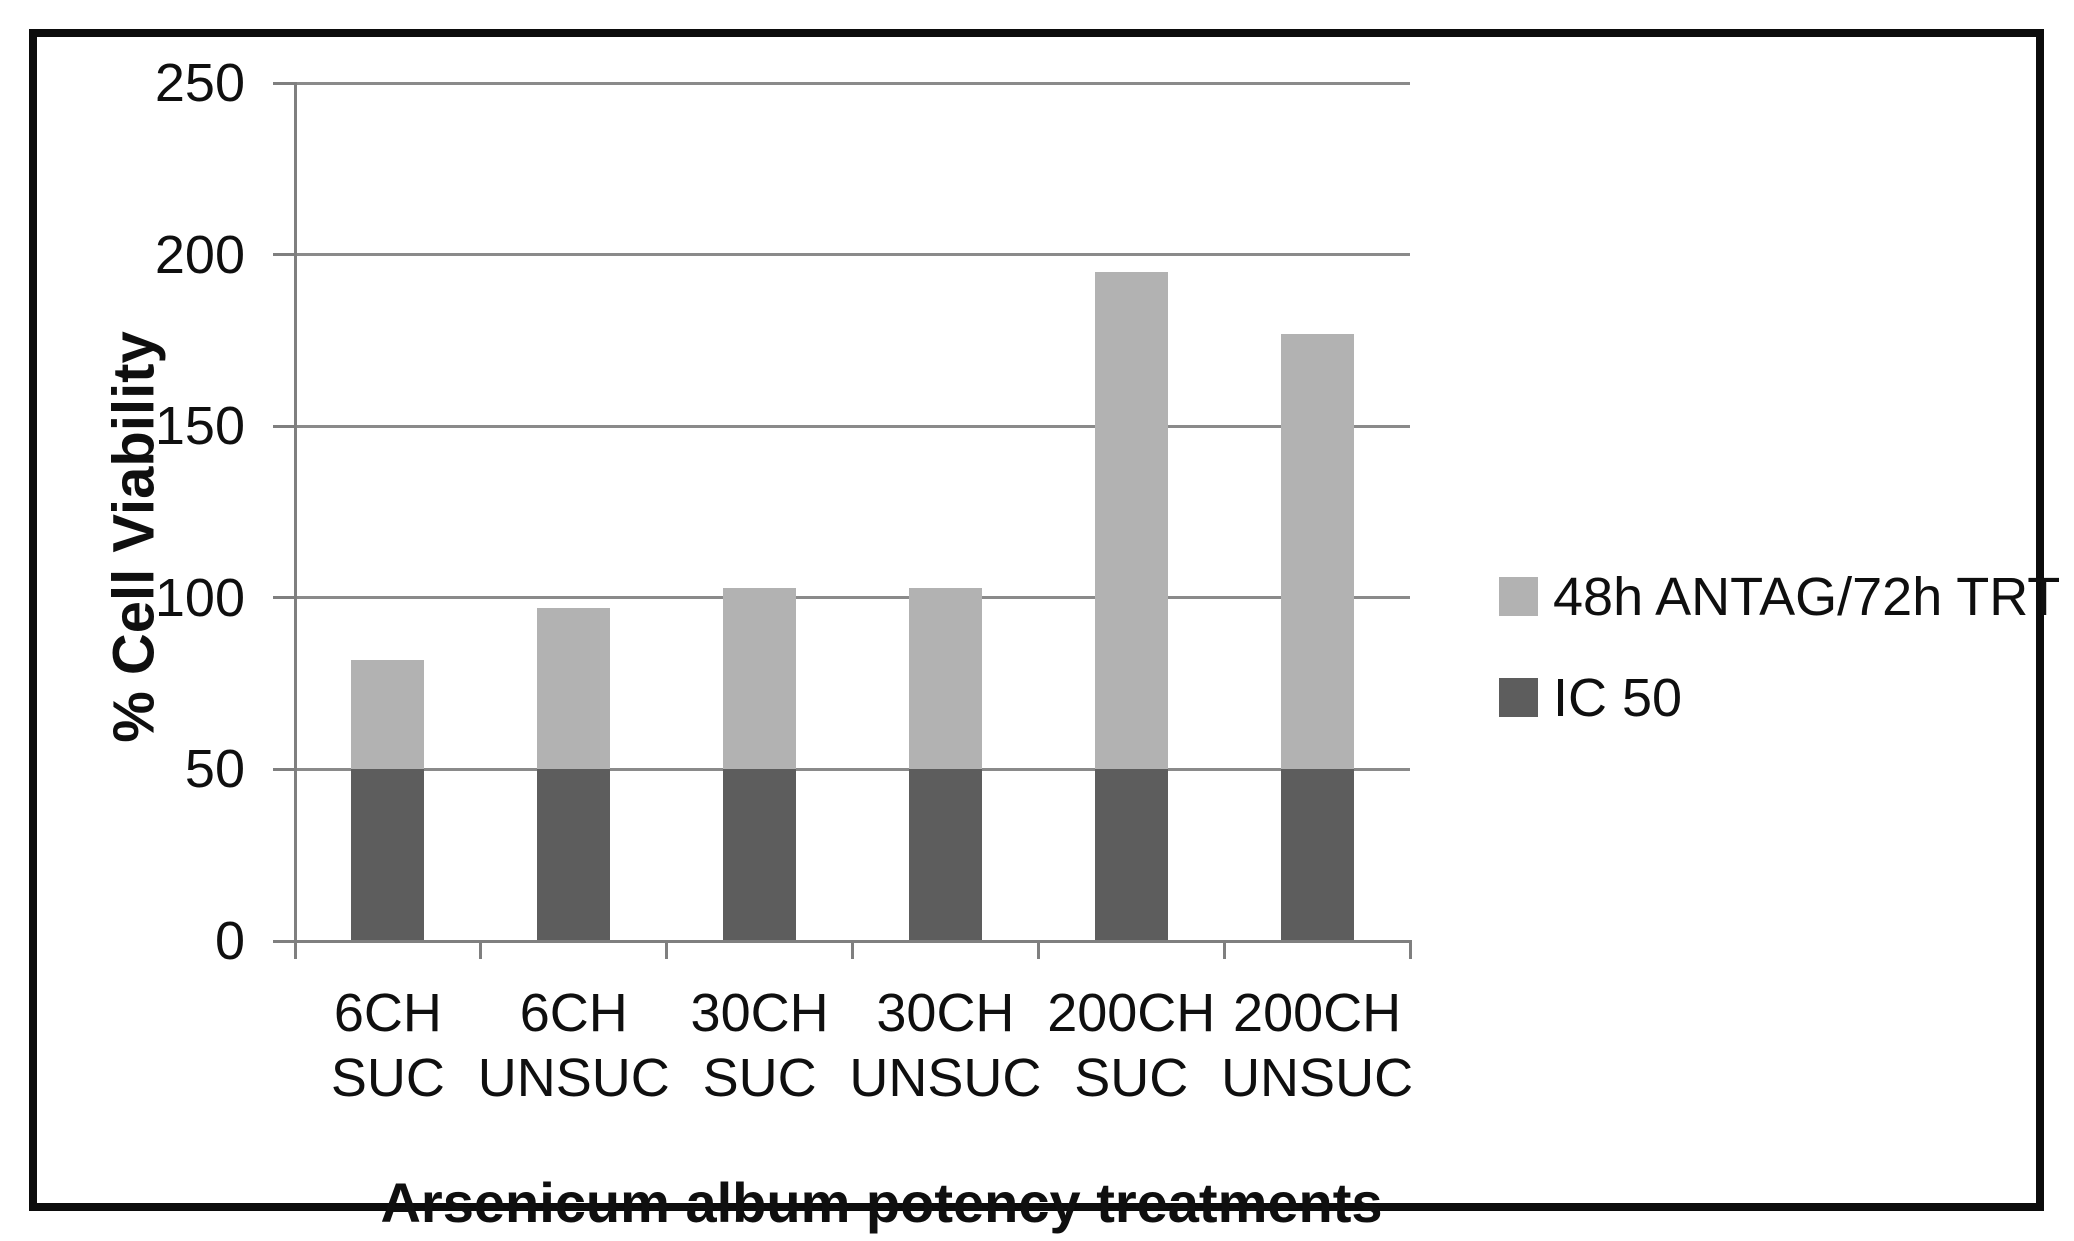 This screenshot has height=1241, width=2074. What do you see at coordinates (1317, 1078) in the screenshot?
I see `x-category-label-200ch-unsuc-line2: UNSUC` at bounding box center [1317, 1078].